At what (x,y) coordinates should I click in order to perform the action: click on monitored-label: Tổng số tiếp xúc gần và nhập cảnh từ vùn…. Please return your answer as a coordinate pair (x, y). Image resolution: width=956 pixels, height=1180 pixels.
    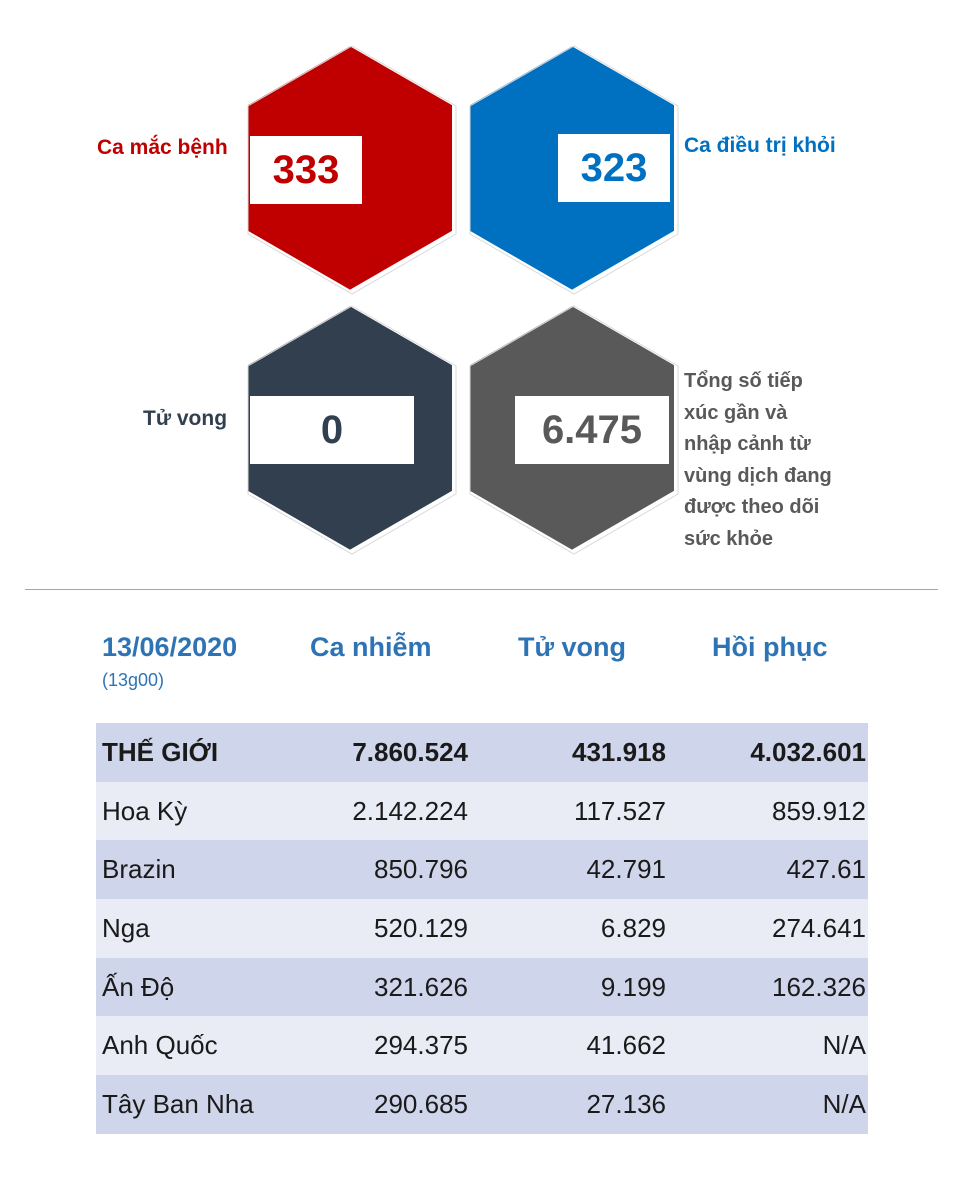
    Looking at the image, I should click on (758, 460).